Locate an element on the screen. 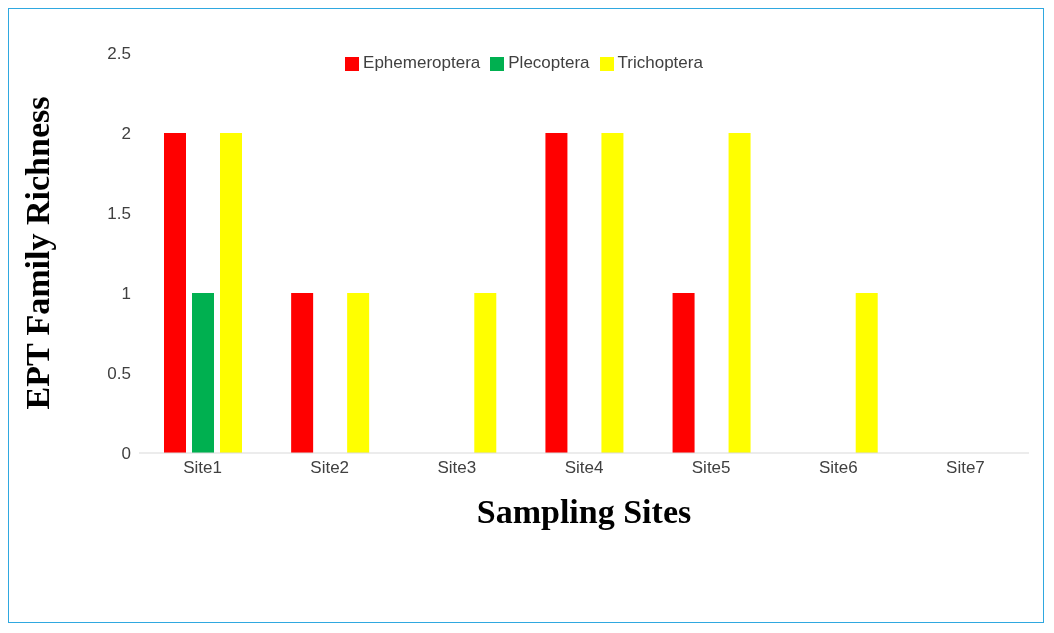 The image size is (1054, 633). x-tick-label: Site7 is located at coordinates (965, 468).